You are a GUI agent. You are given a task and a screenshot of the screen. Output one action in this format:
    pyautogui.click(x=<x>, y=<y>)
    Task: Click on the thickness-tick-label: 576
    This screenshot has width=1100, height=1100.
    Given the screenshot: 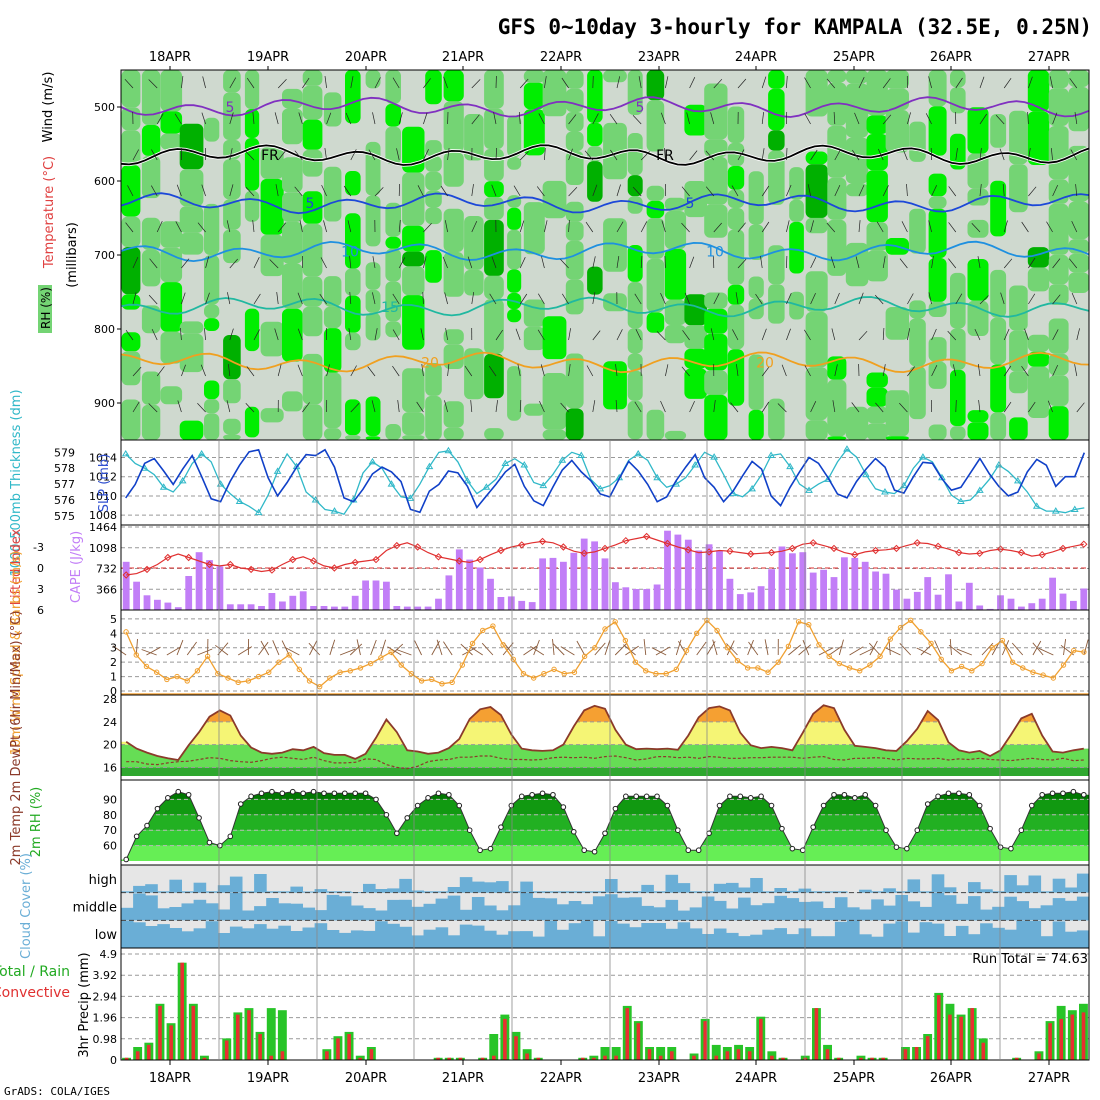 What is the action you would take?
    pyautogui.click(x=64, y=500)
    